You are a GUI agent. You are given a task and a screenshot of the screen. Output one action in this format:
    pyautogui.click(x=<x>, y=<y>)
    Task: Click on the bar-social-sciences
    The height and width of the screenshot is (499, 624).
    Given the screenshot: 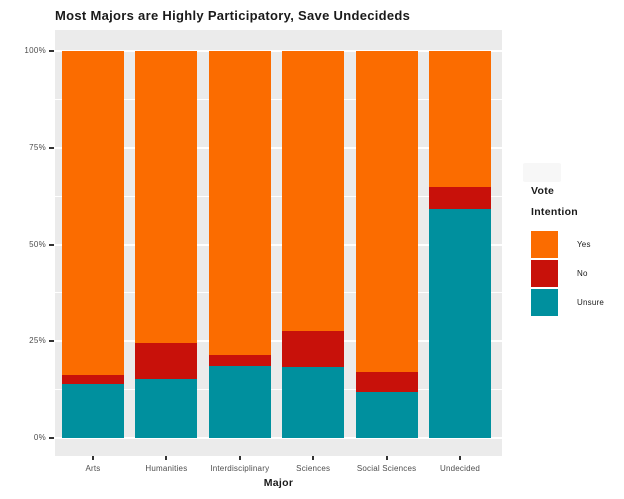 What is the action you would take?
    pyautogui.click(x=386, y=244)
    